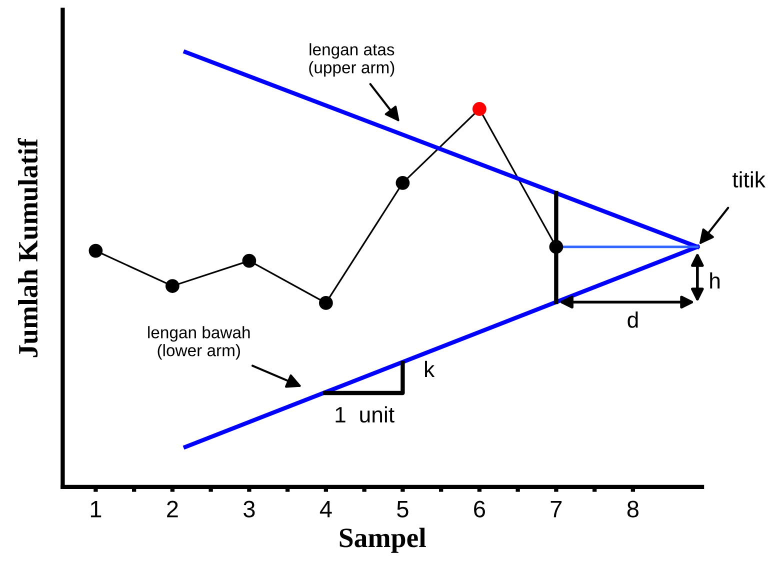 The width and height of the screenshot is (774, 579). I want to click on annotation: 1 unit, so click(365, 414).